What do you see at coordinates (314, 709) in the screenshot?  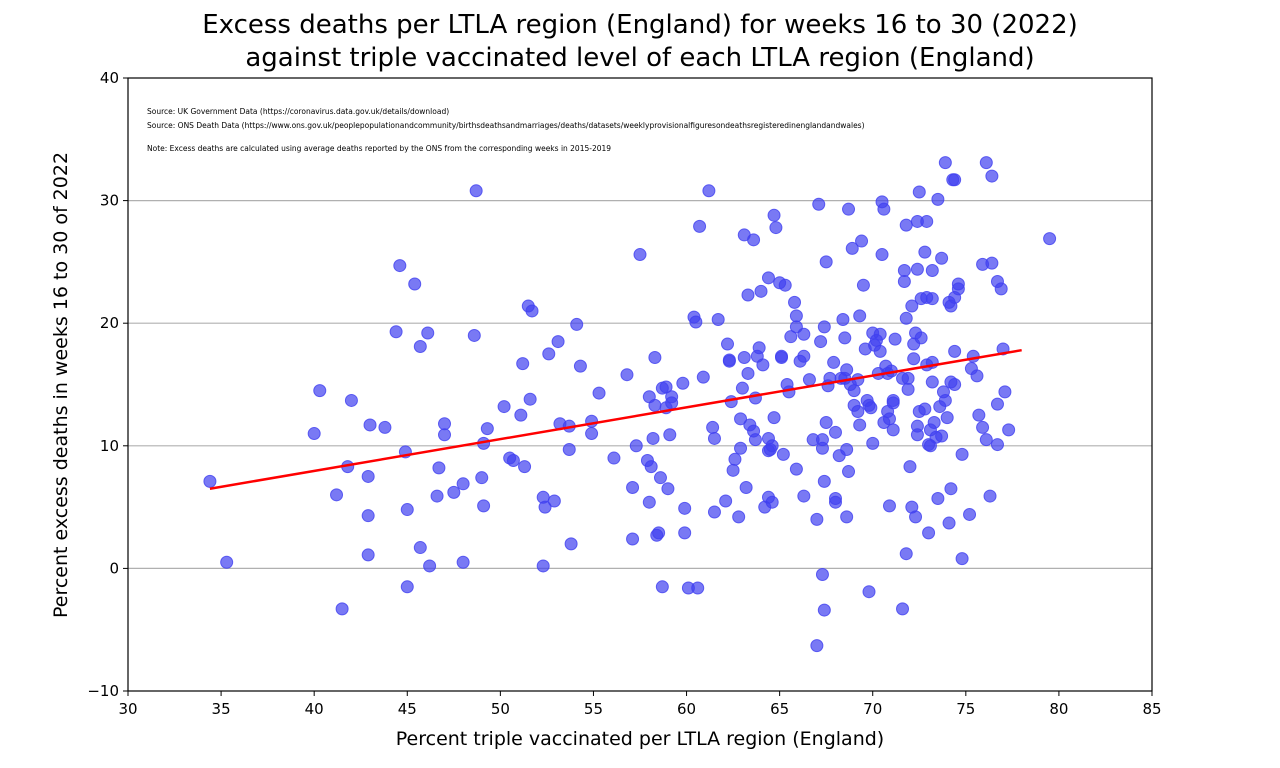 I see `x-tick-label: 40` at bounding box center [314, 709].